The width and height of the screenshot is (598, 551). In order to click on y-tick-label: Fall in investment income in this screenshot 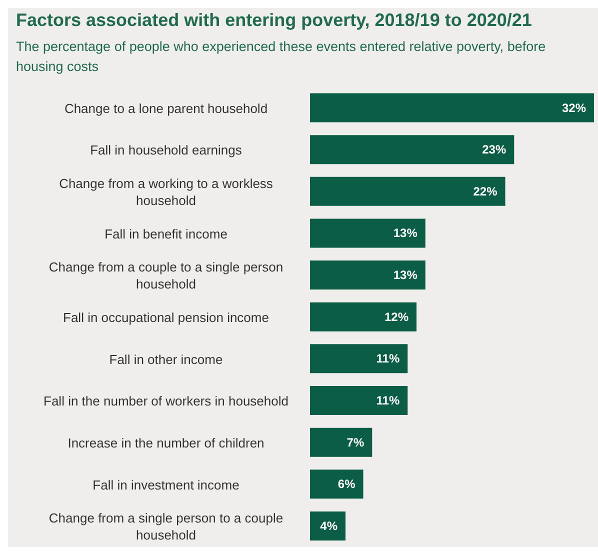, I will do `click(166, 484)`.